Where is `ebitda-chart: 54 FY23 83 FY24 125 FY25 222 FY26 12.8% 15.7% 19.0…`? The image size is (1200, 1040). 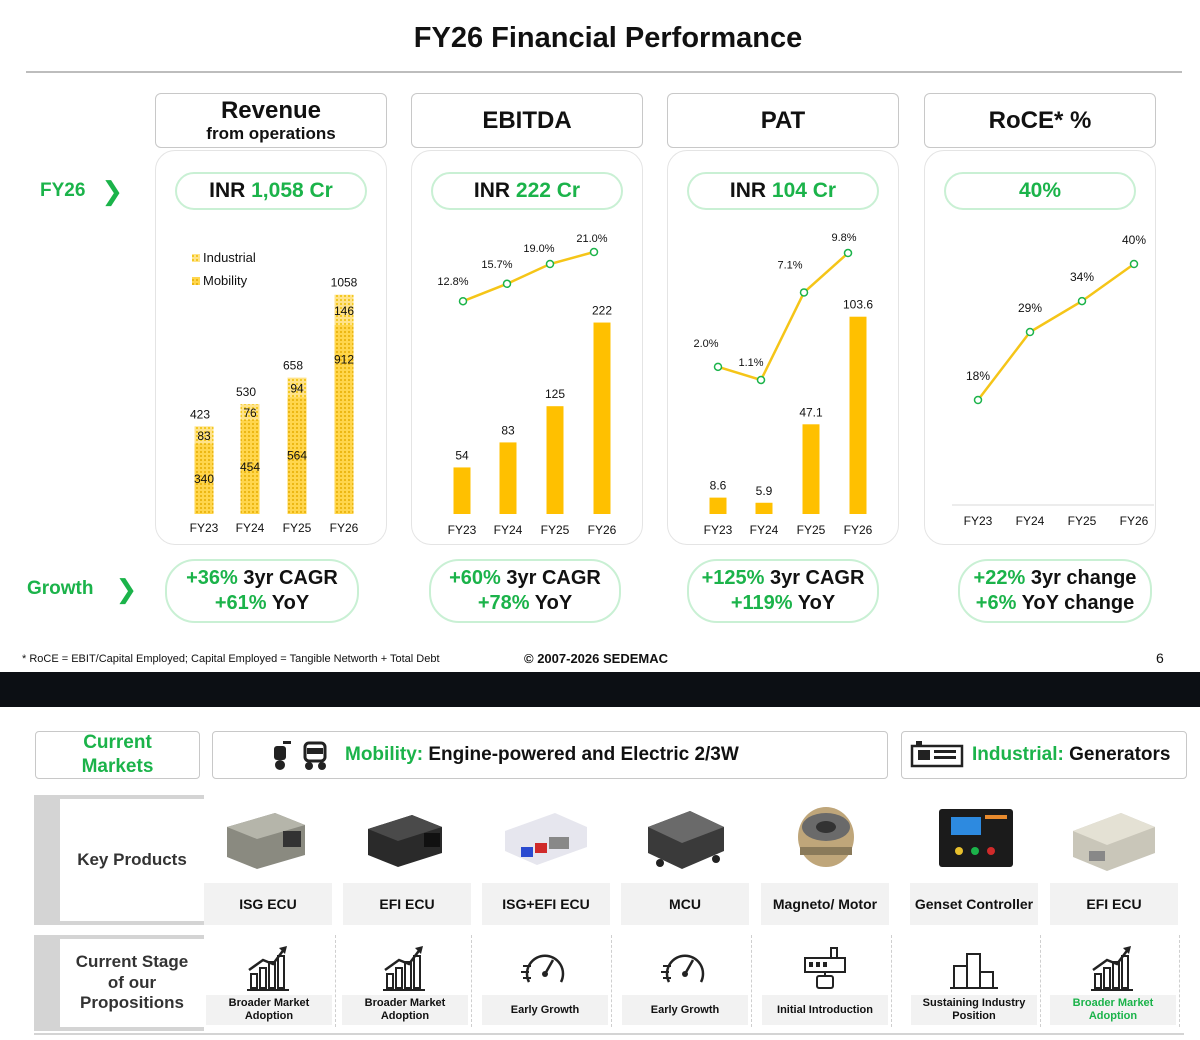 ebitda-chart: 54 FY23 83 FY24 125 FY25 222 FY26 12.8% 15.7% 19.0… is located at coordinates (527, 385).